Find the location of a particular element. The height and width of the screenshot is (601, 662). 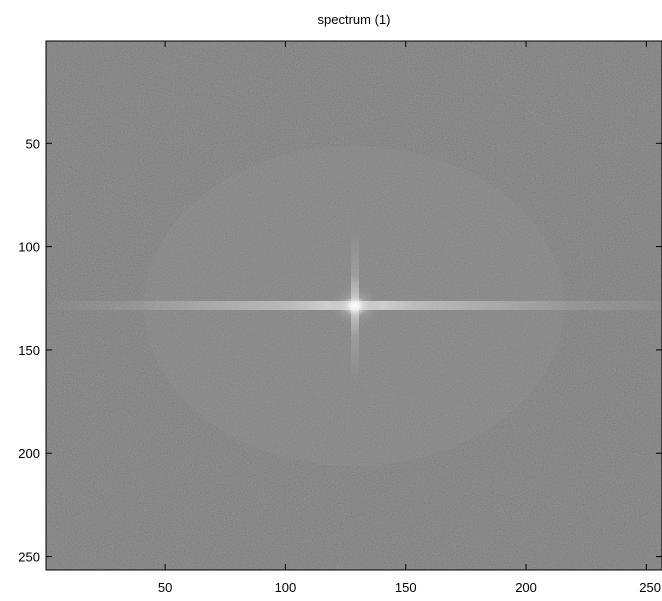

y-tick-label: 100 is located at coordinates (29, 247).